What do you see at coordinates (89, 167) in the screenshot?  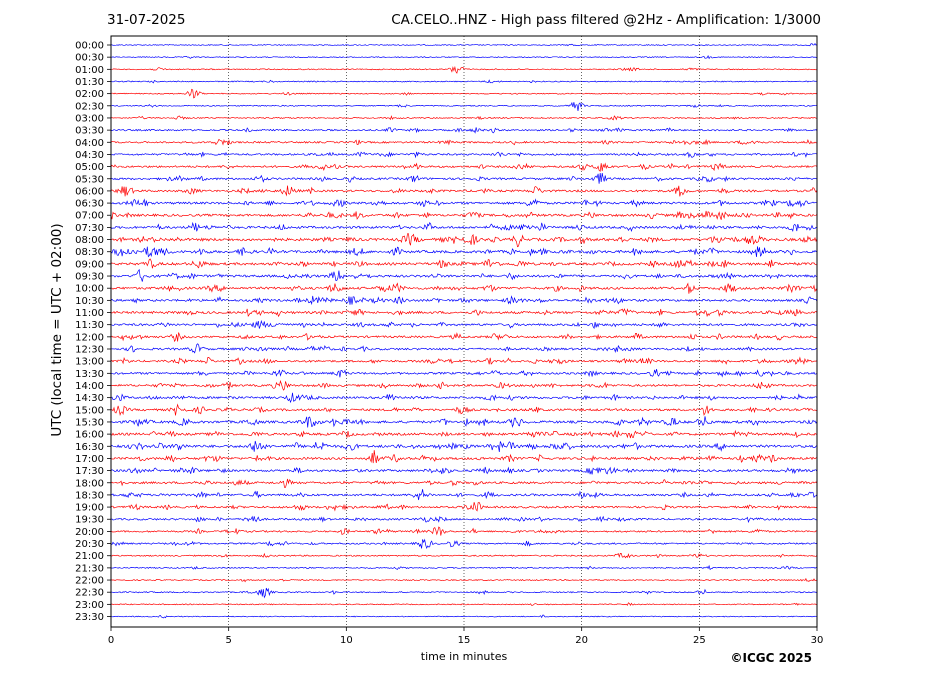 I see `y-tick-label: 05:00` at bounding box center [89, 167].